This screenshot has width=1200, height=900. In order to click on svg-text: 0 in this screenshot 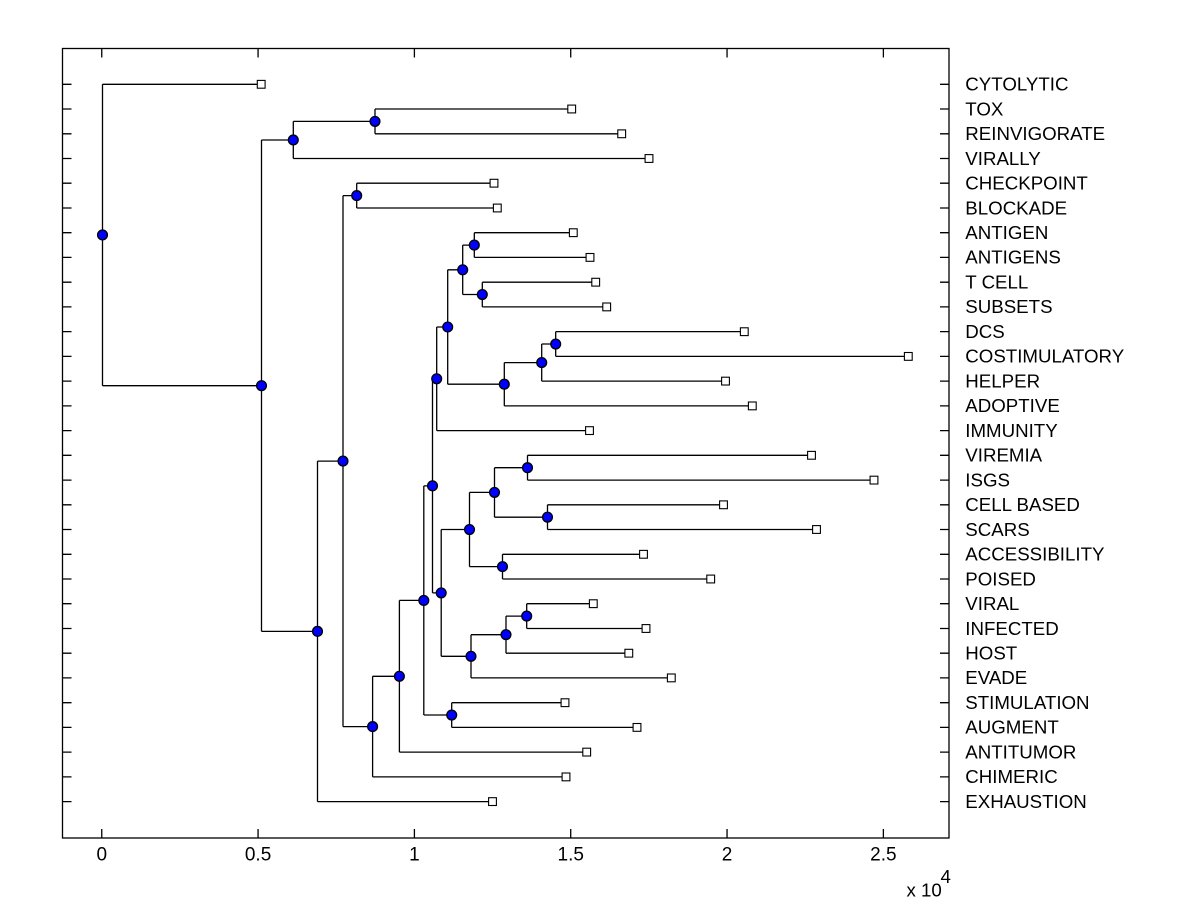, I will do `click(101, 854)`.